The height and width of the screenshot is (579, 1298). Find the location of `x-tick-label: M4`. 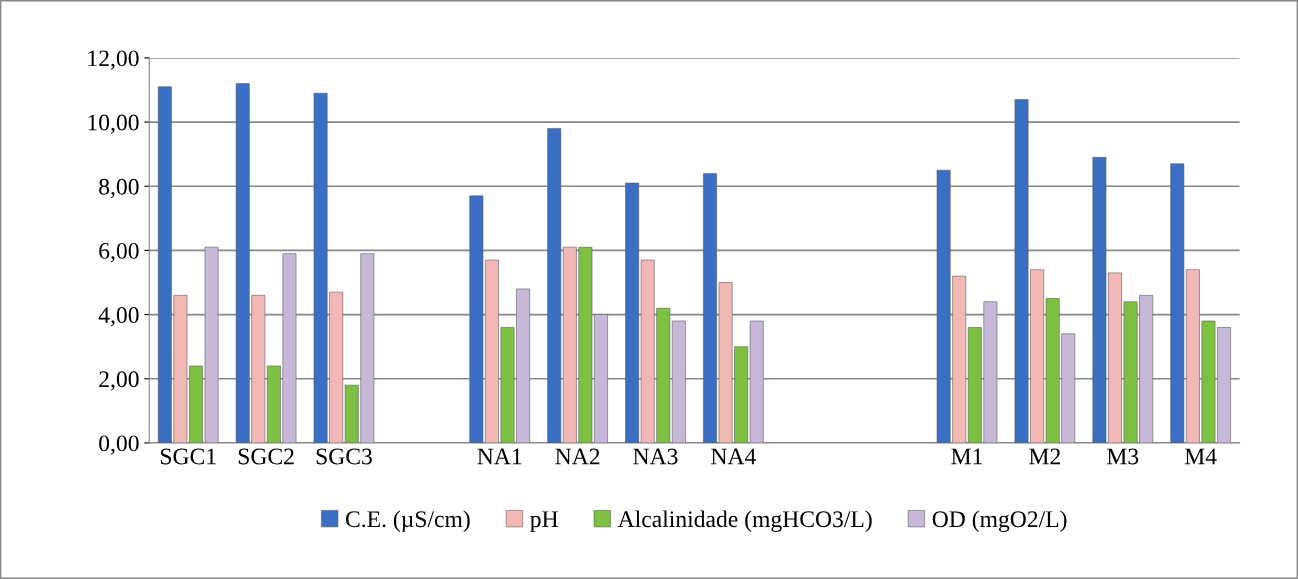

x-tick-label: M4 is located at coordinates (1200, 456).